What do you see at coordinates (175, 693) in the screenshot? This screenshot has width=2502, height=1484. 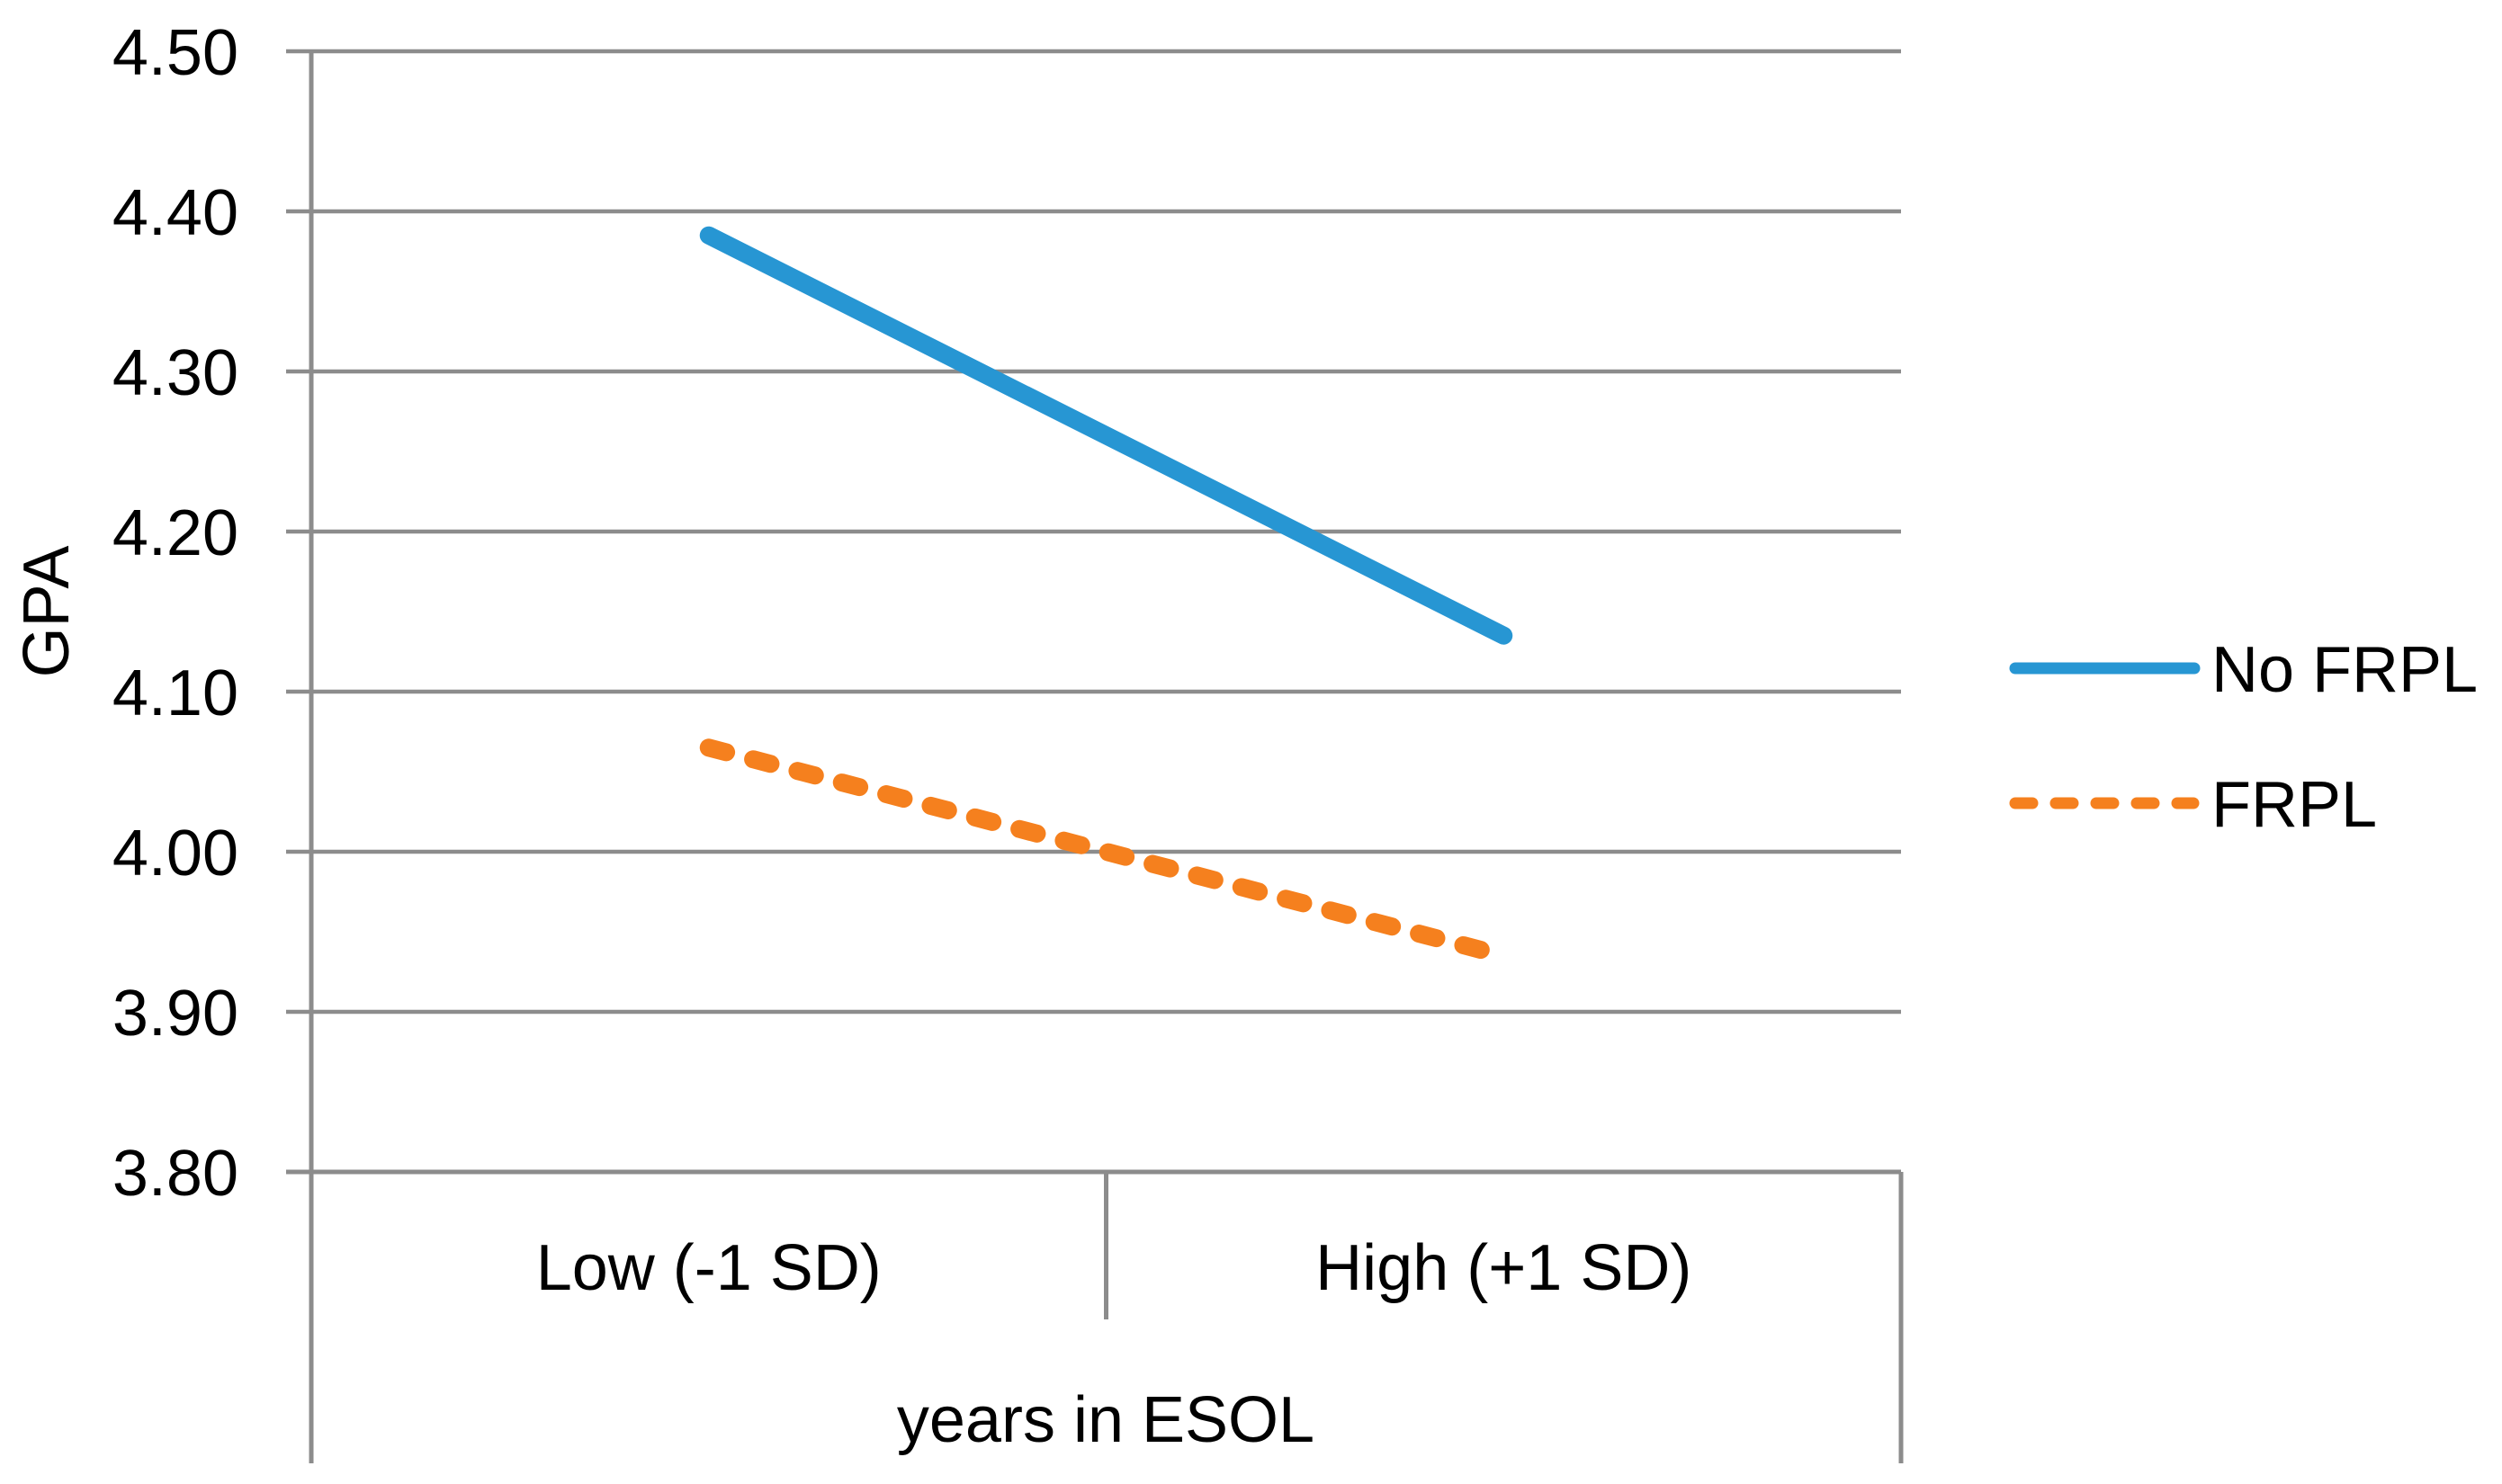 I see `y-tick-label: 4.10` at bounding box center [175, 693].